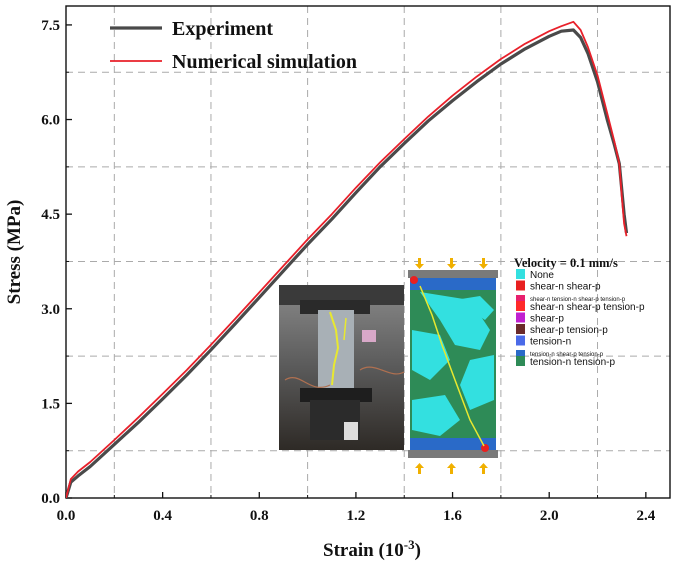 Image resolution: width=685 pixels, height=566 pixels. I want to click on x-axis-ticks: 0.0 0.4 0.8 1.2 1.6 2.0 2.4, so click(356, 508).